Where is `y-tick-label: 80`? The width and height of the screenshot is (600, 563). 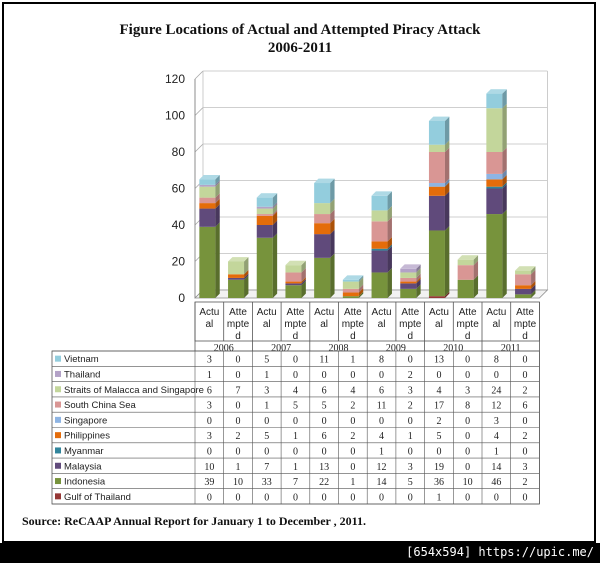 y-tick-label: 80 is located at coordinates (179, 152).